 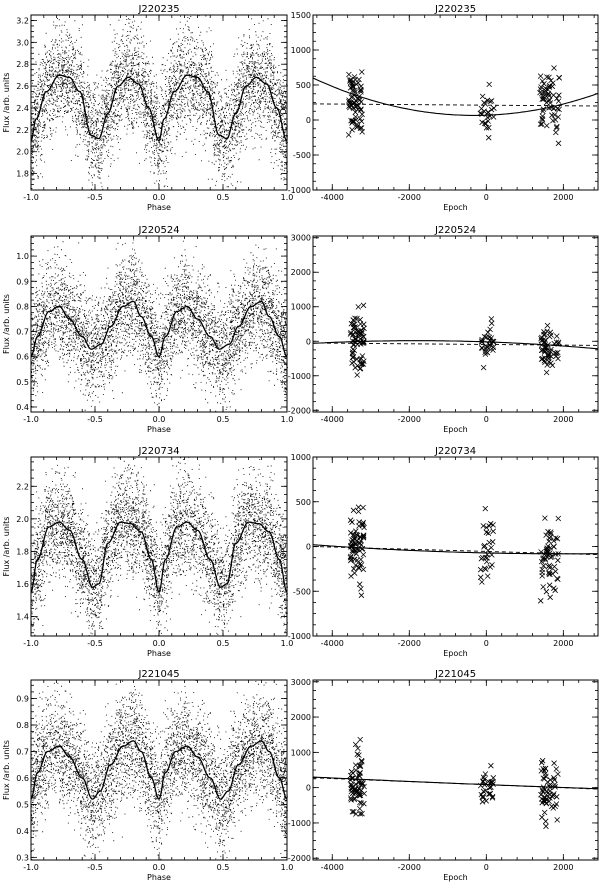 I want to click on y-tick-label: 2.6, so click(x=22, y=86).